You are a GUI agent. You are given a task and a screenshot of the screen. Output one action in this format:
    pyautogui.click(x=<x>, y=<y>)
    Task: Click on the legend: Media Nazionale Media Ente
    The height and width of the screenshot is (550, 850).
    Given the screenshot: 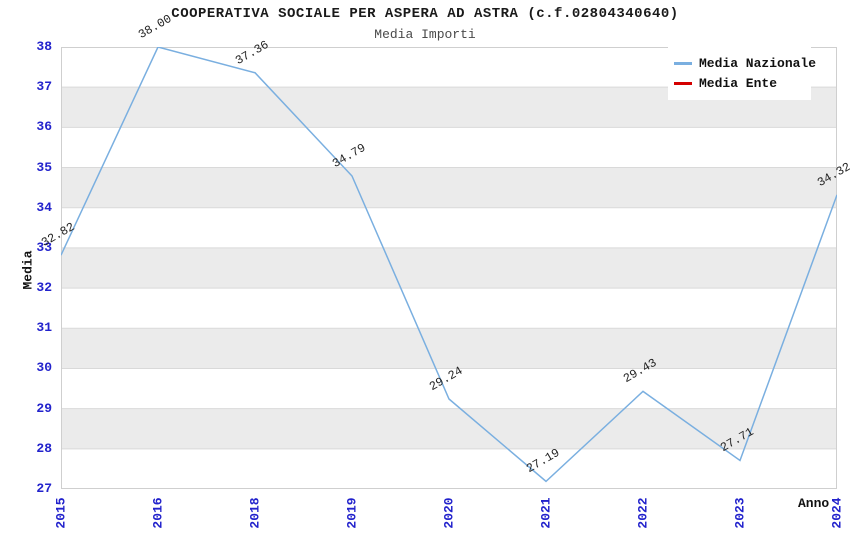 What is the action you would take?
    pyautogui.click(x=742, y=73)
    